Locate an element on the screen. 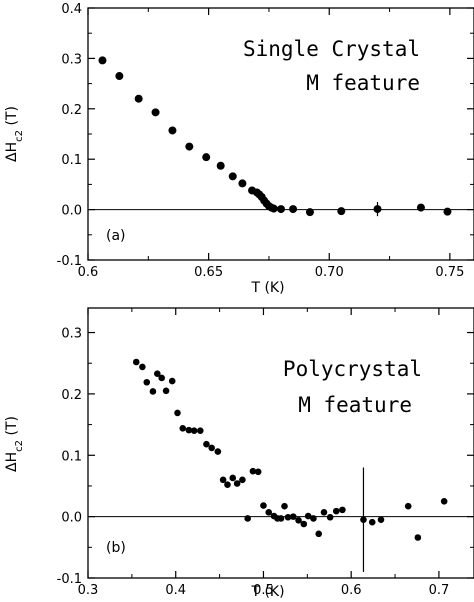 The image size is (474, 602). x-tick-label: 0.5 is located at coordinates (263, 590).